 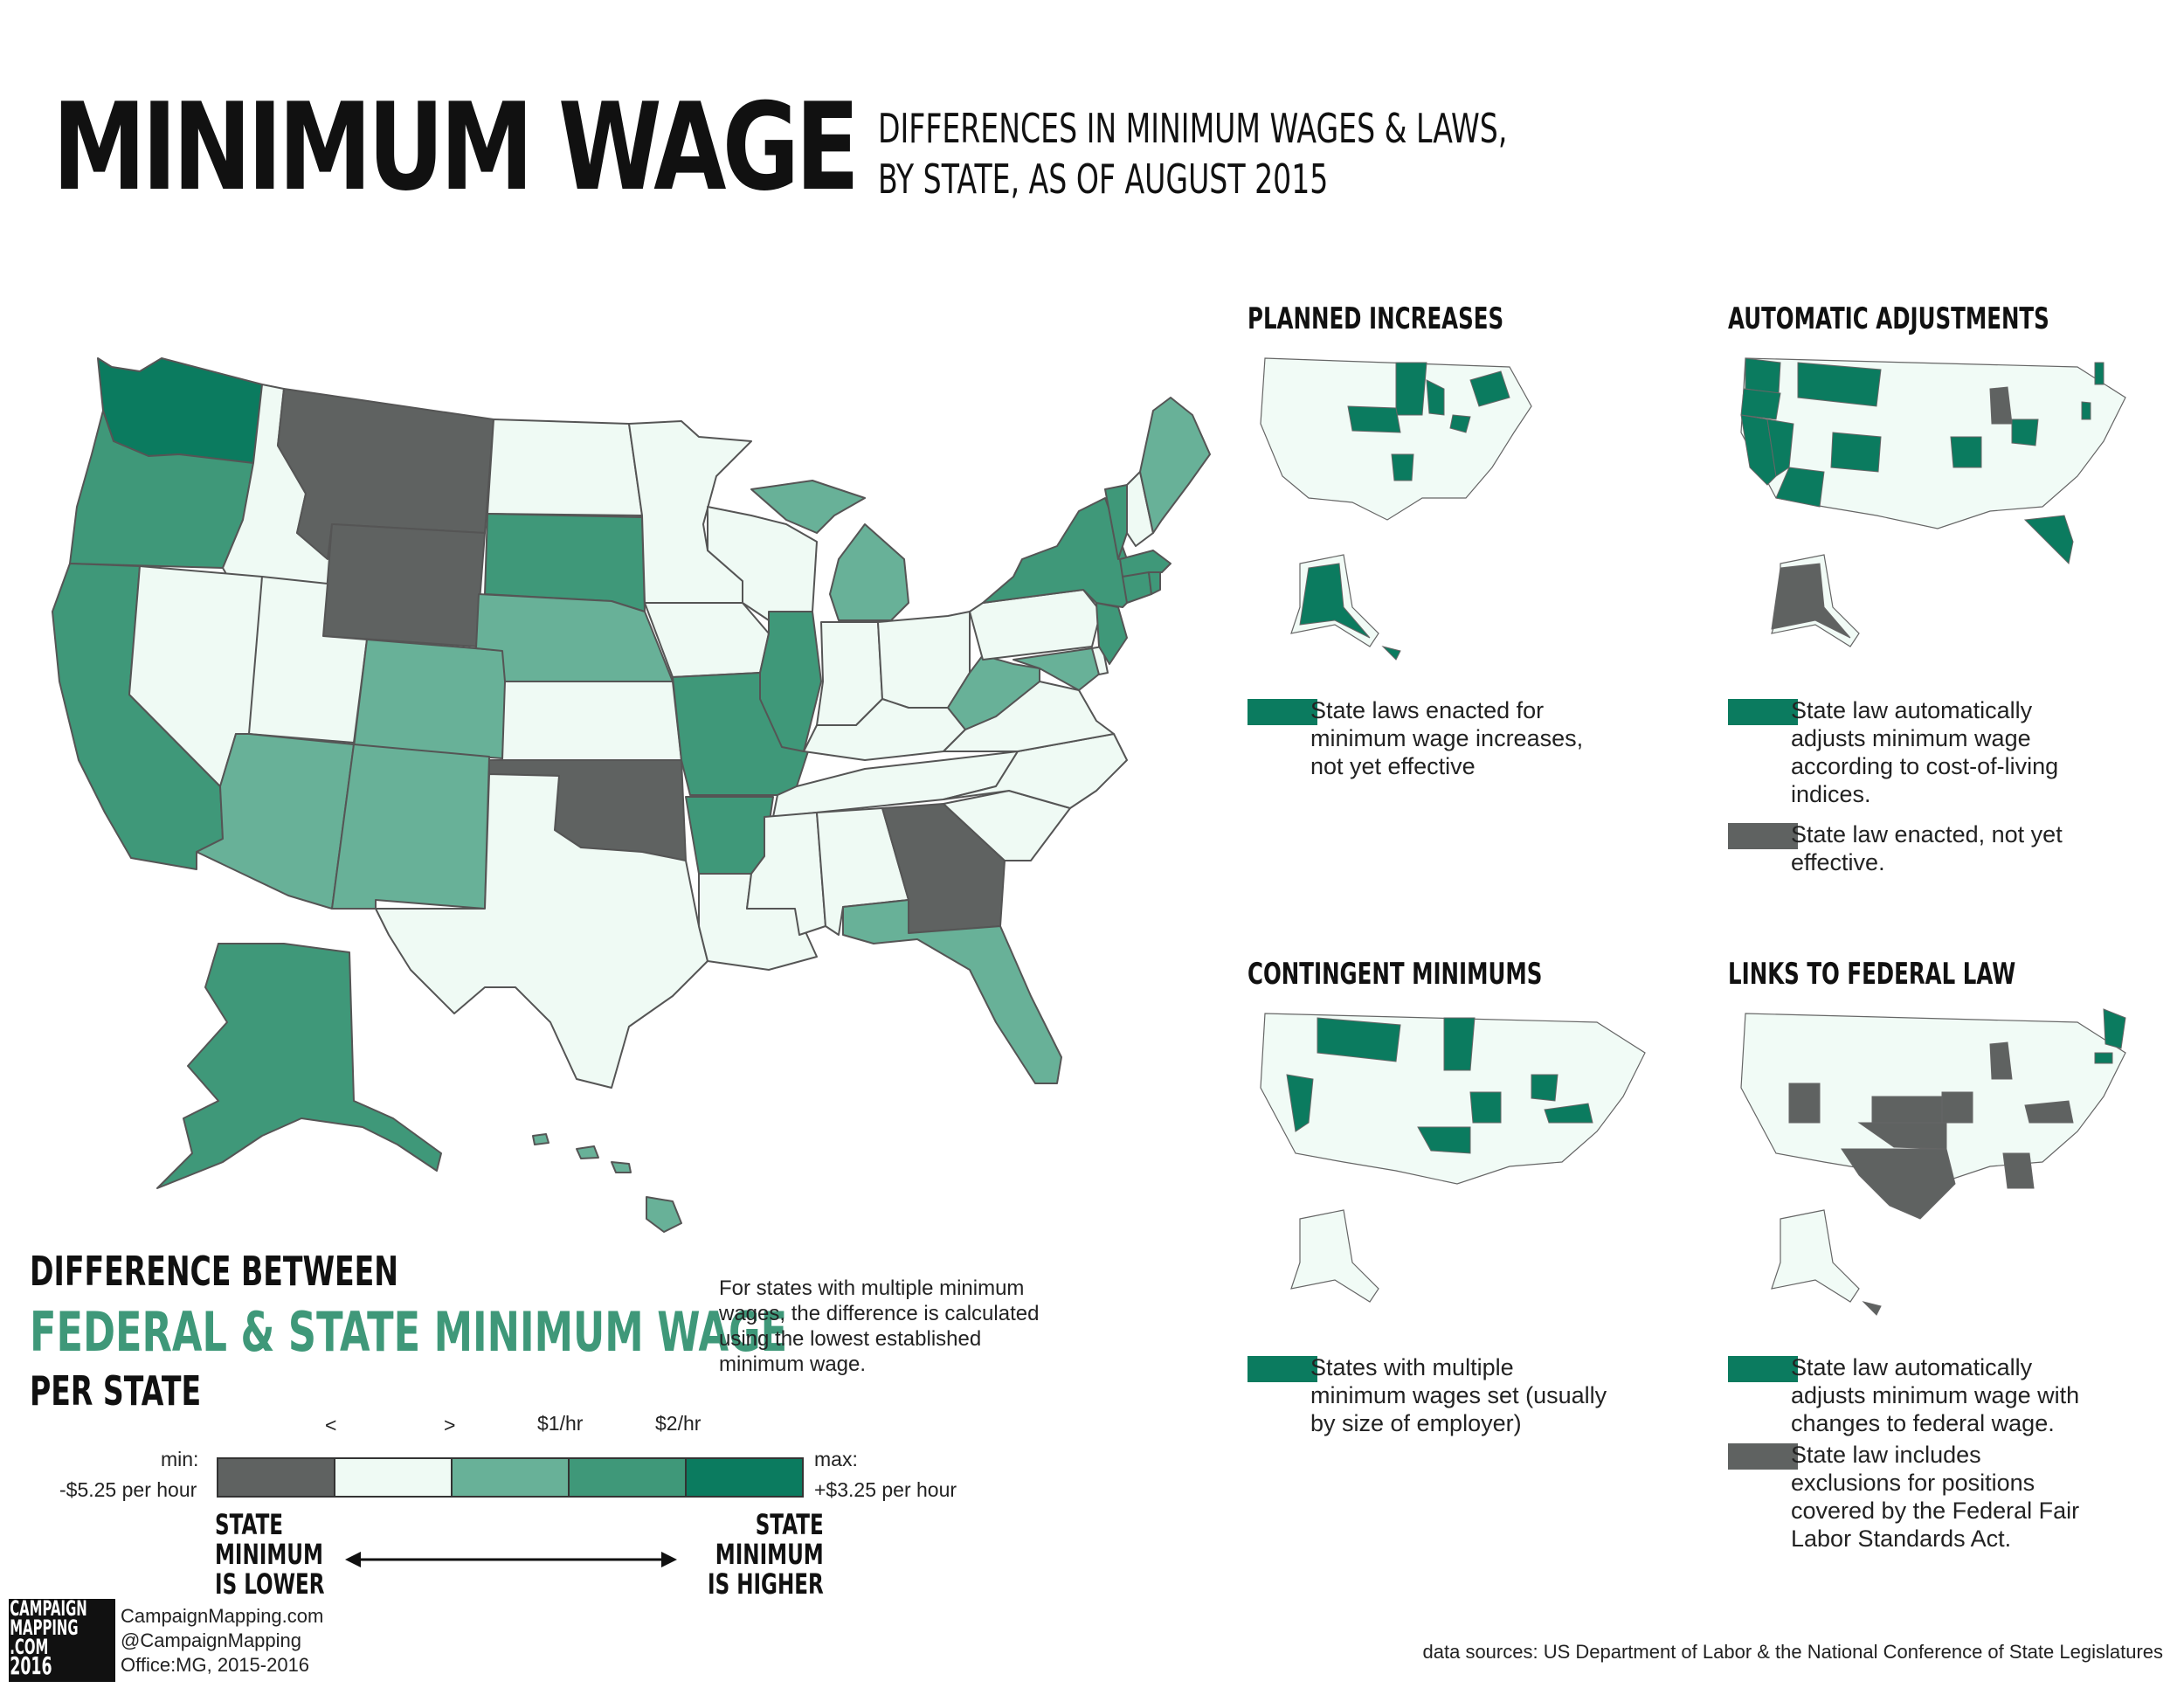 What do you see at coordinates (1444, 1140) in the screenshot?
I see `mini-ok-c` at bounding box center [1444, 1140].